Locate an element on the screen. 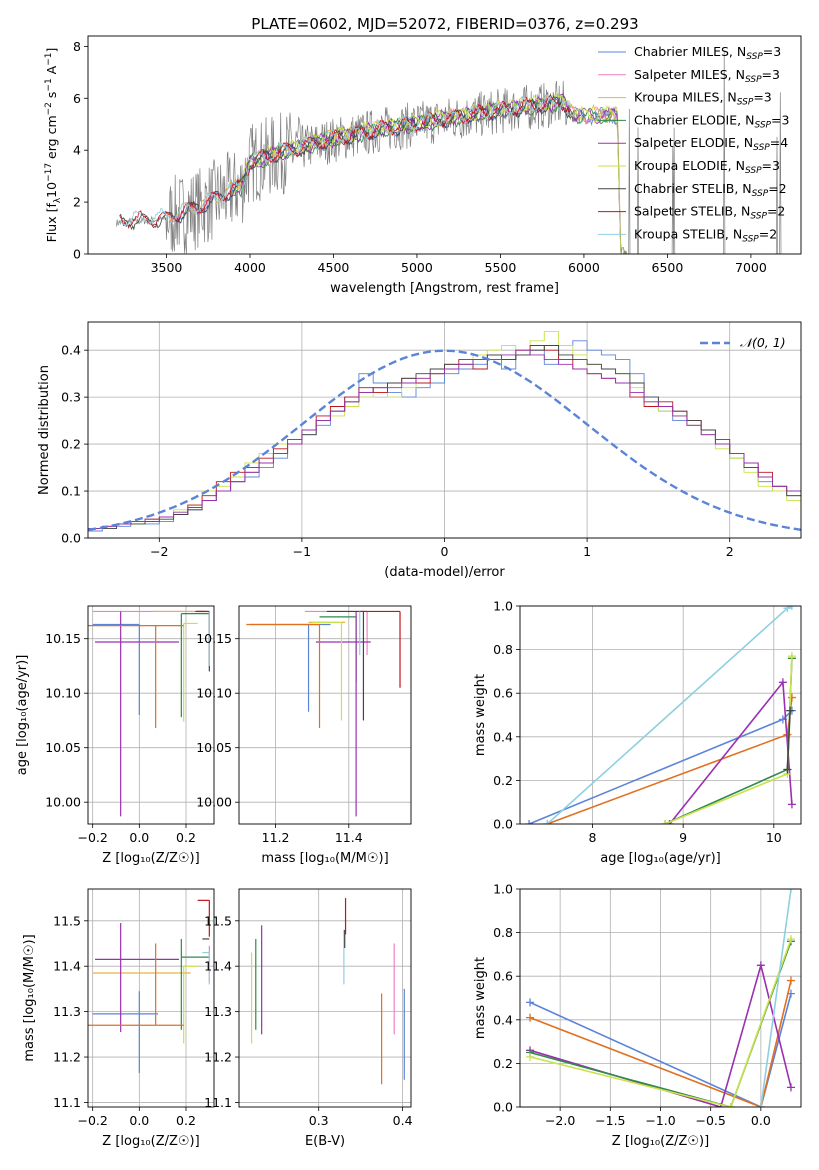 This screenshot has height=1170, width=819. x-tick-label: 1 is located at coordinates (587, 551).